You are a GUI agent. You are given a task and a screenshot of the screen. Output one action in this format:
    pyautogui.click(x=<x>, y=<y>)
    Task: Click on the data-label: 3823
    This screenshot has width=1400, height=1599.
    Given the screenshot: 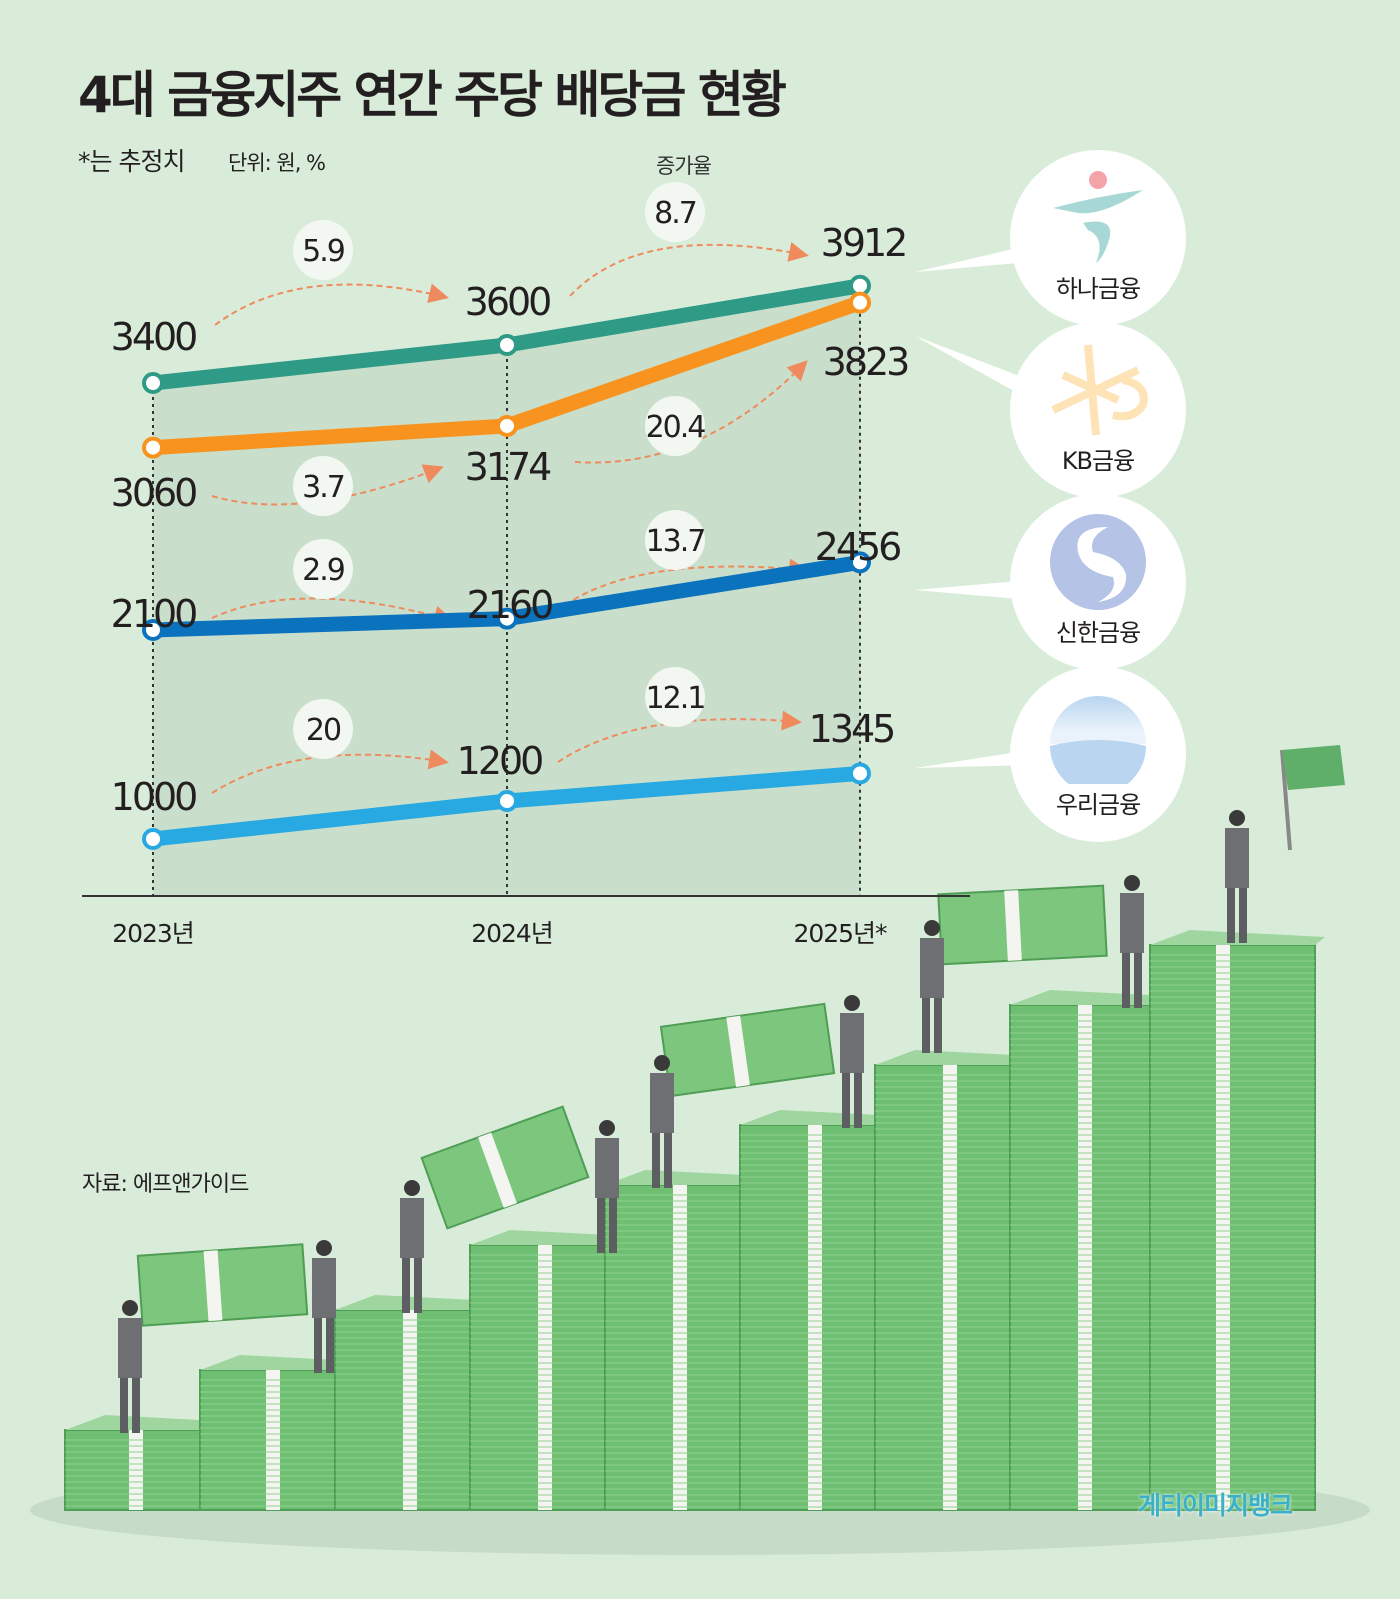 What is the action you would take?
    pyautogui.click(x=866, y=362)
    